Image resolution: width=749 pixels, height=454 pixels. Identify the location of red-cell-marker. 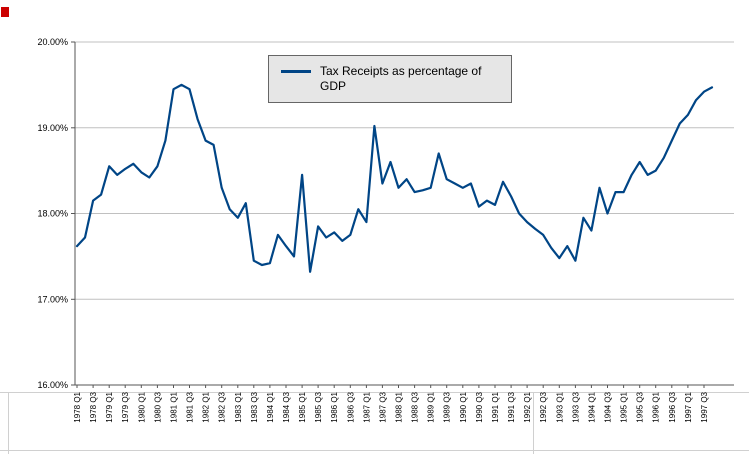
(5, 12).